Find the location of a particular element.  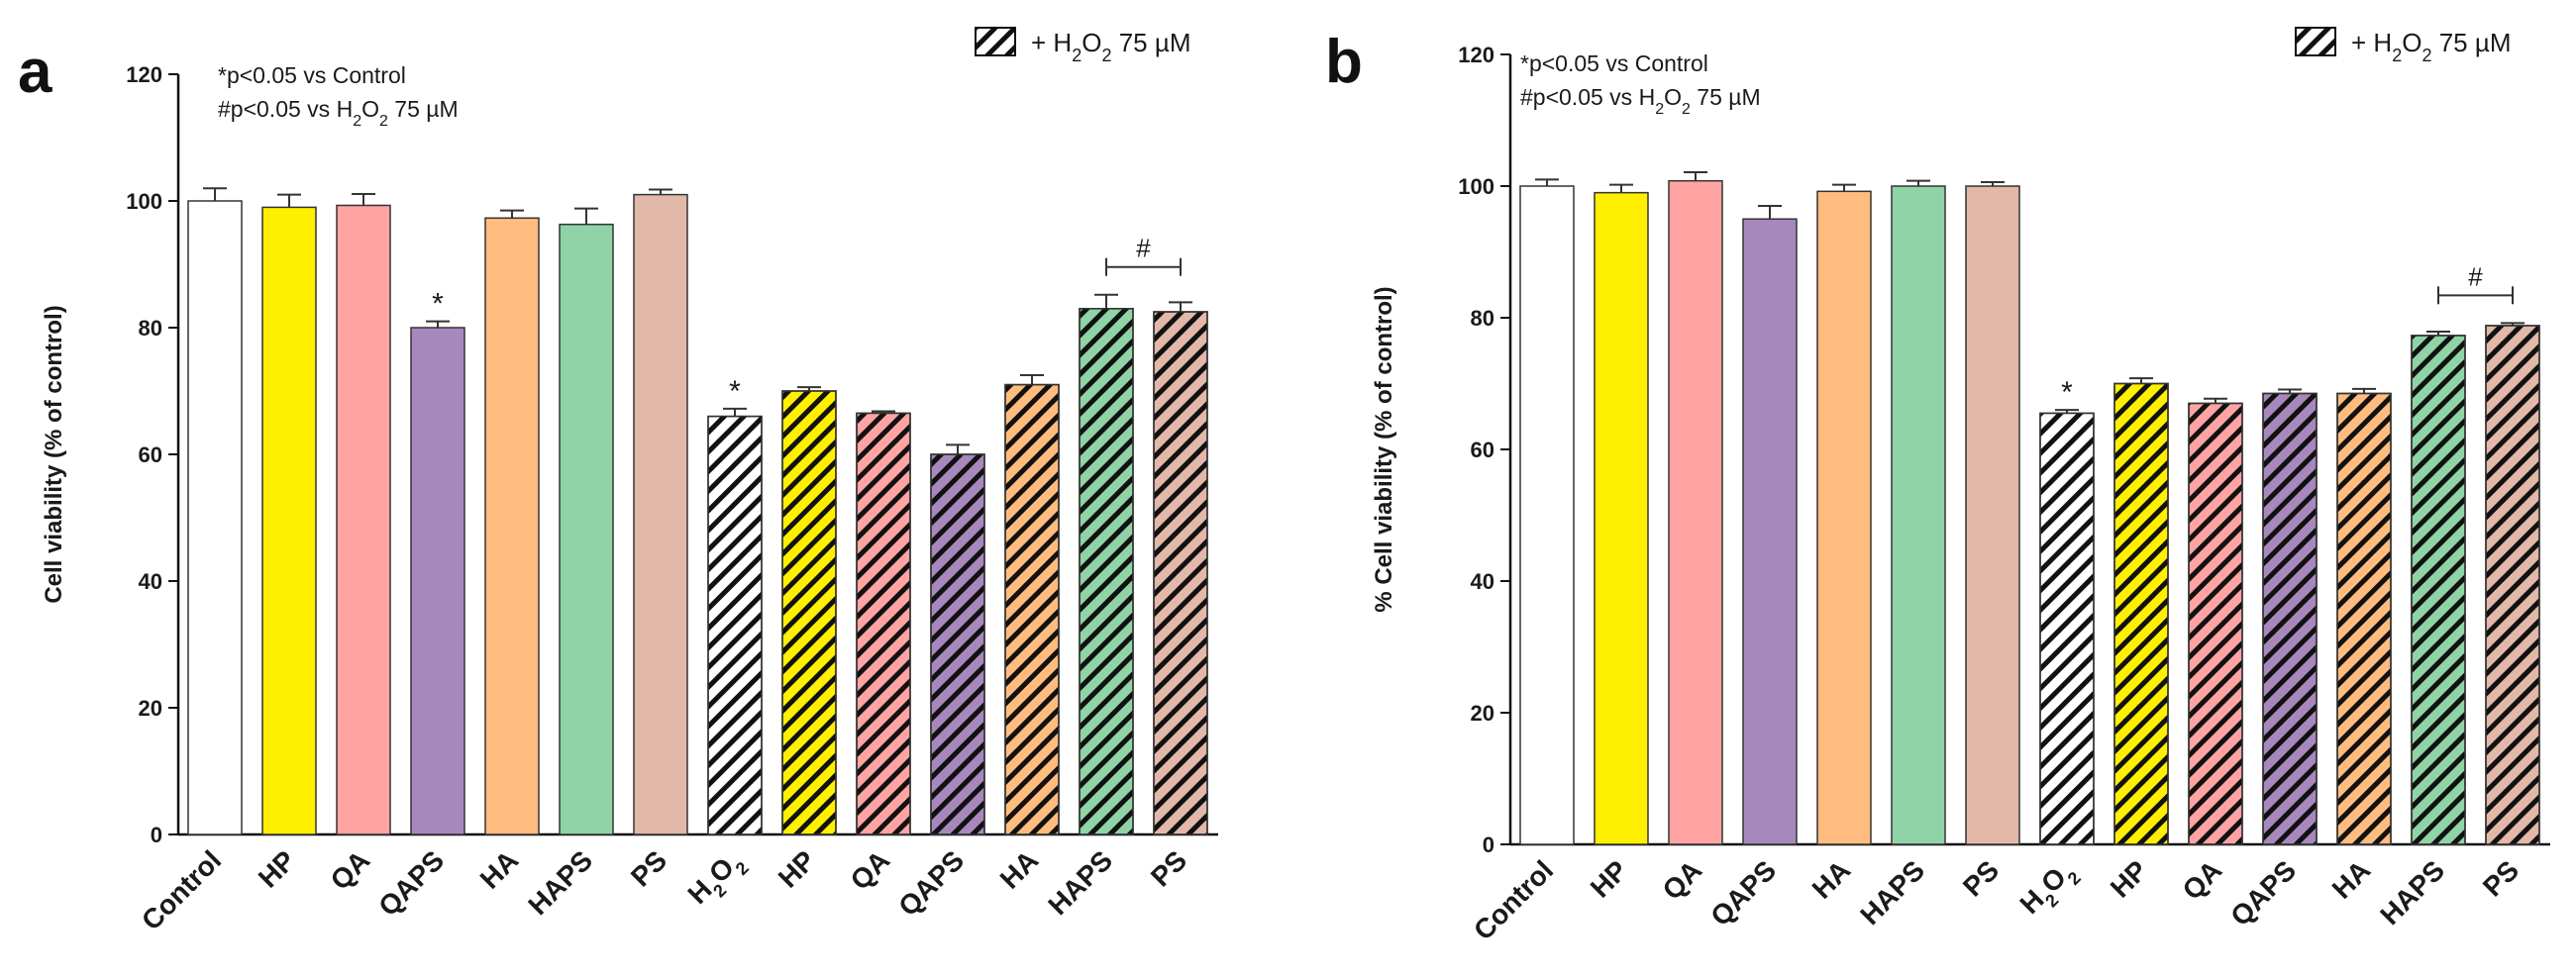

panel-letter: b is located at coordinates (1344, 62).